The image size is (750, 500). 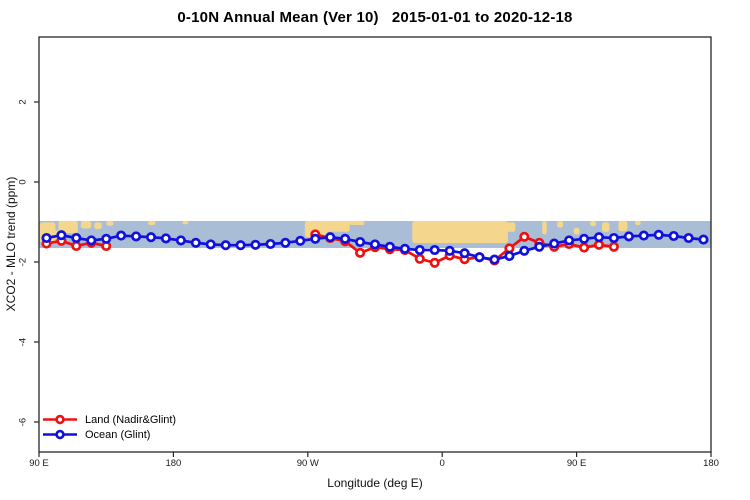 I want to click on y-tick-label: 2, so click(x=23, y=102).